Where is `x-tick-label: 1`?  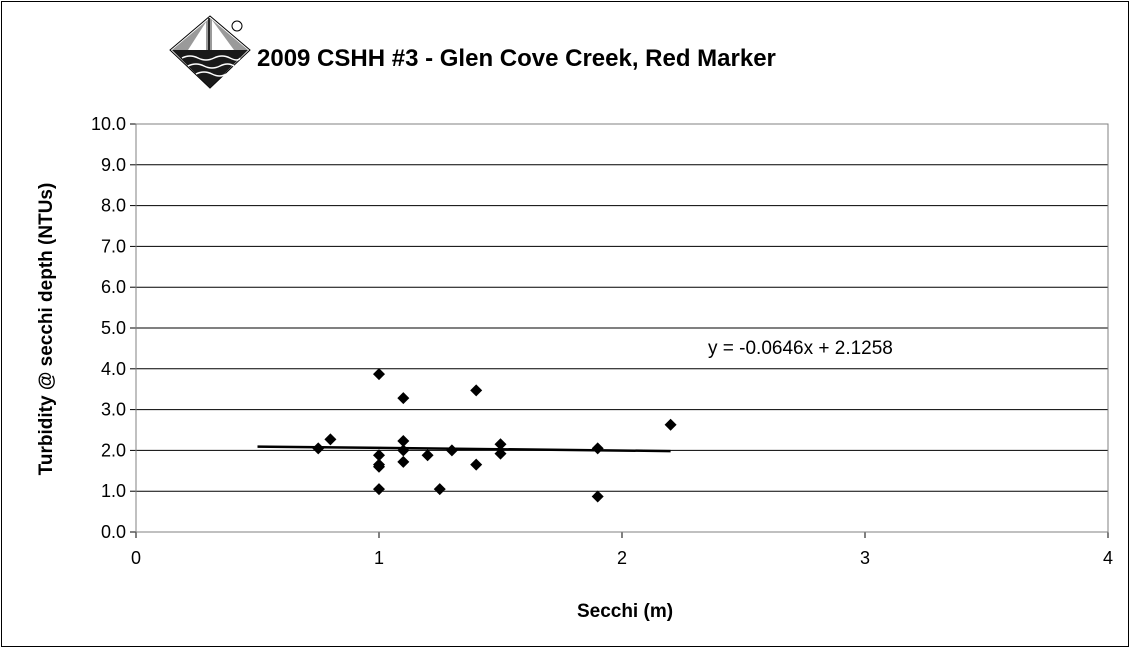 x-tick-label: 1 is located at coordinates (379, 558).